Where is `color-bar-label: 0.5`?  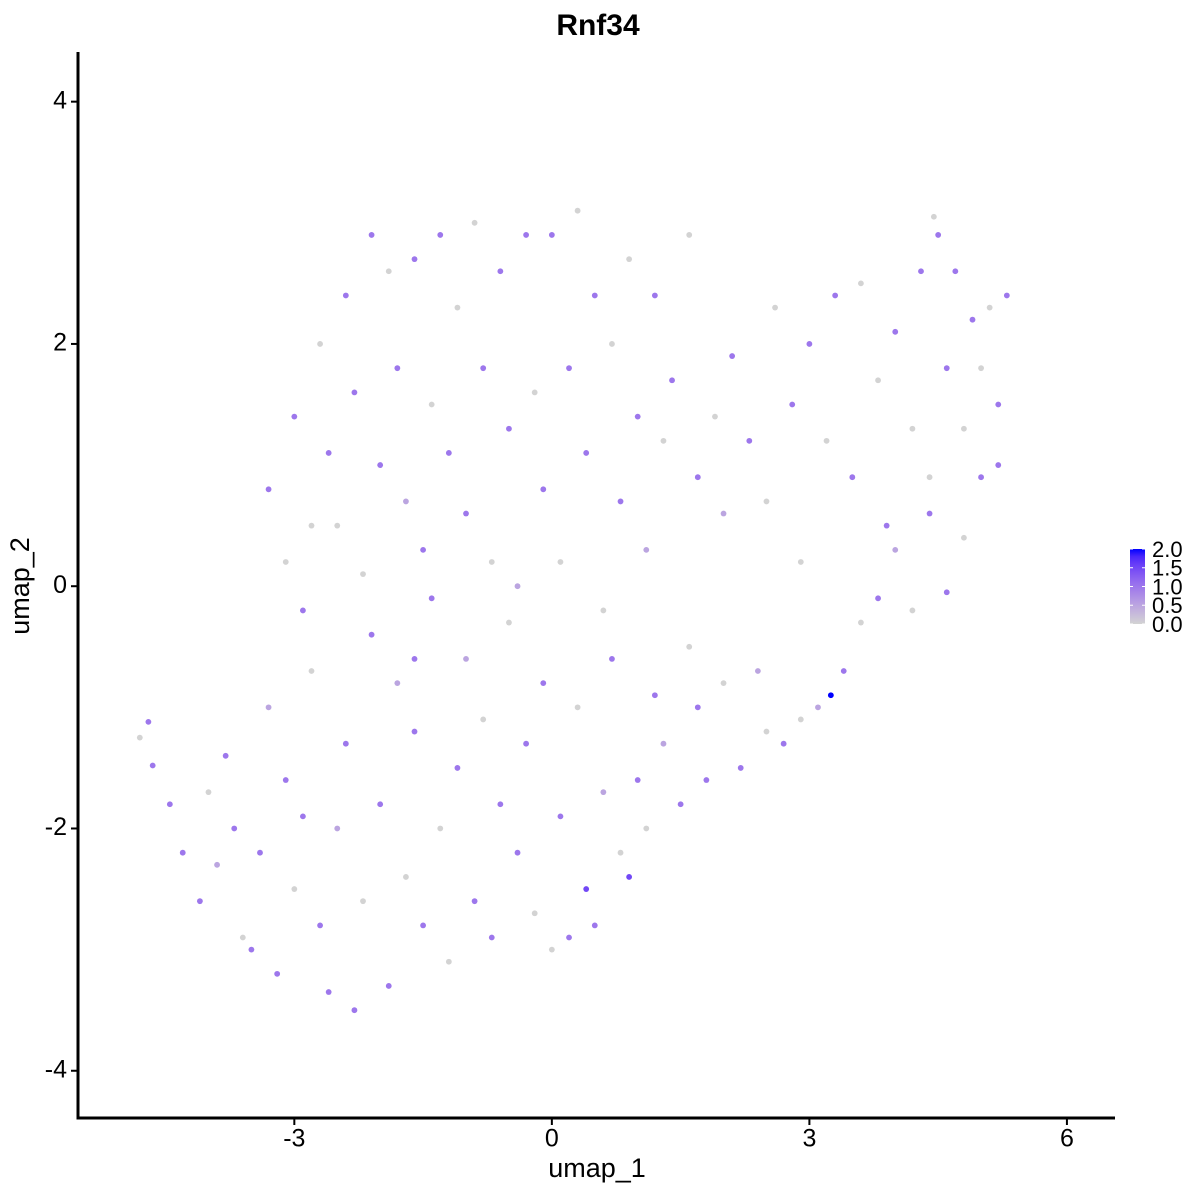
color-bar-label: 0.5 is located at coordinates (1167, 605).